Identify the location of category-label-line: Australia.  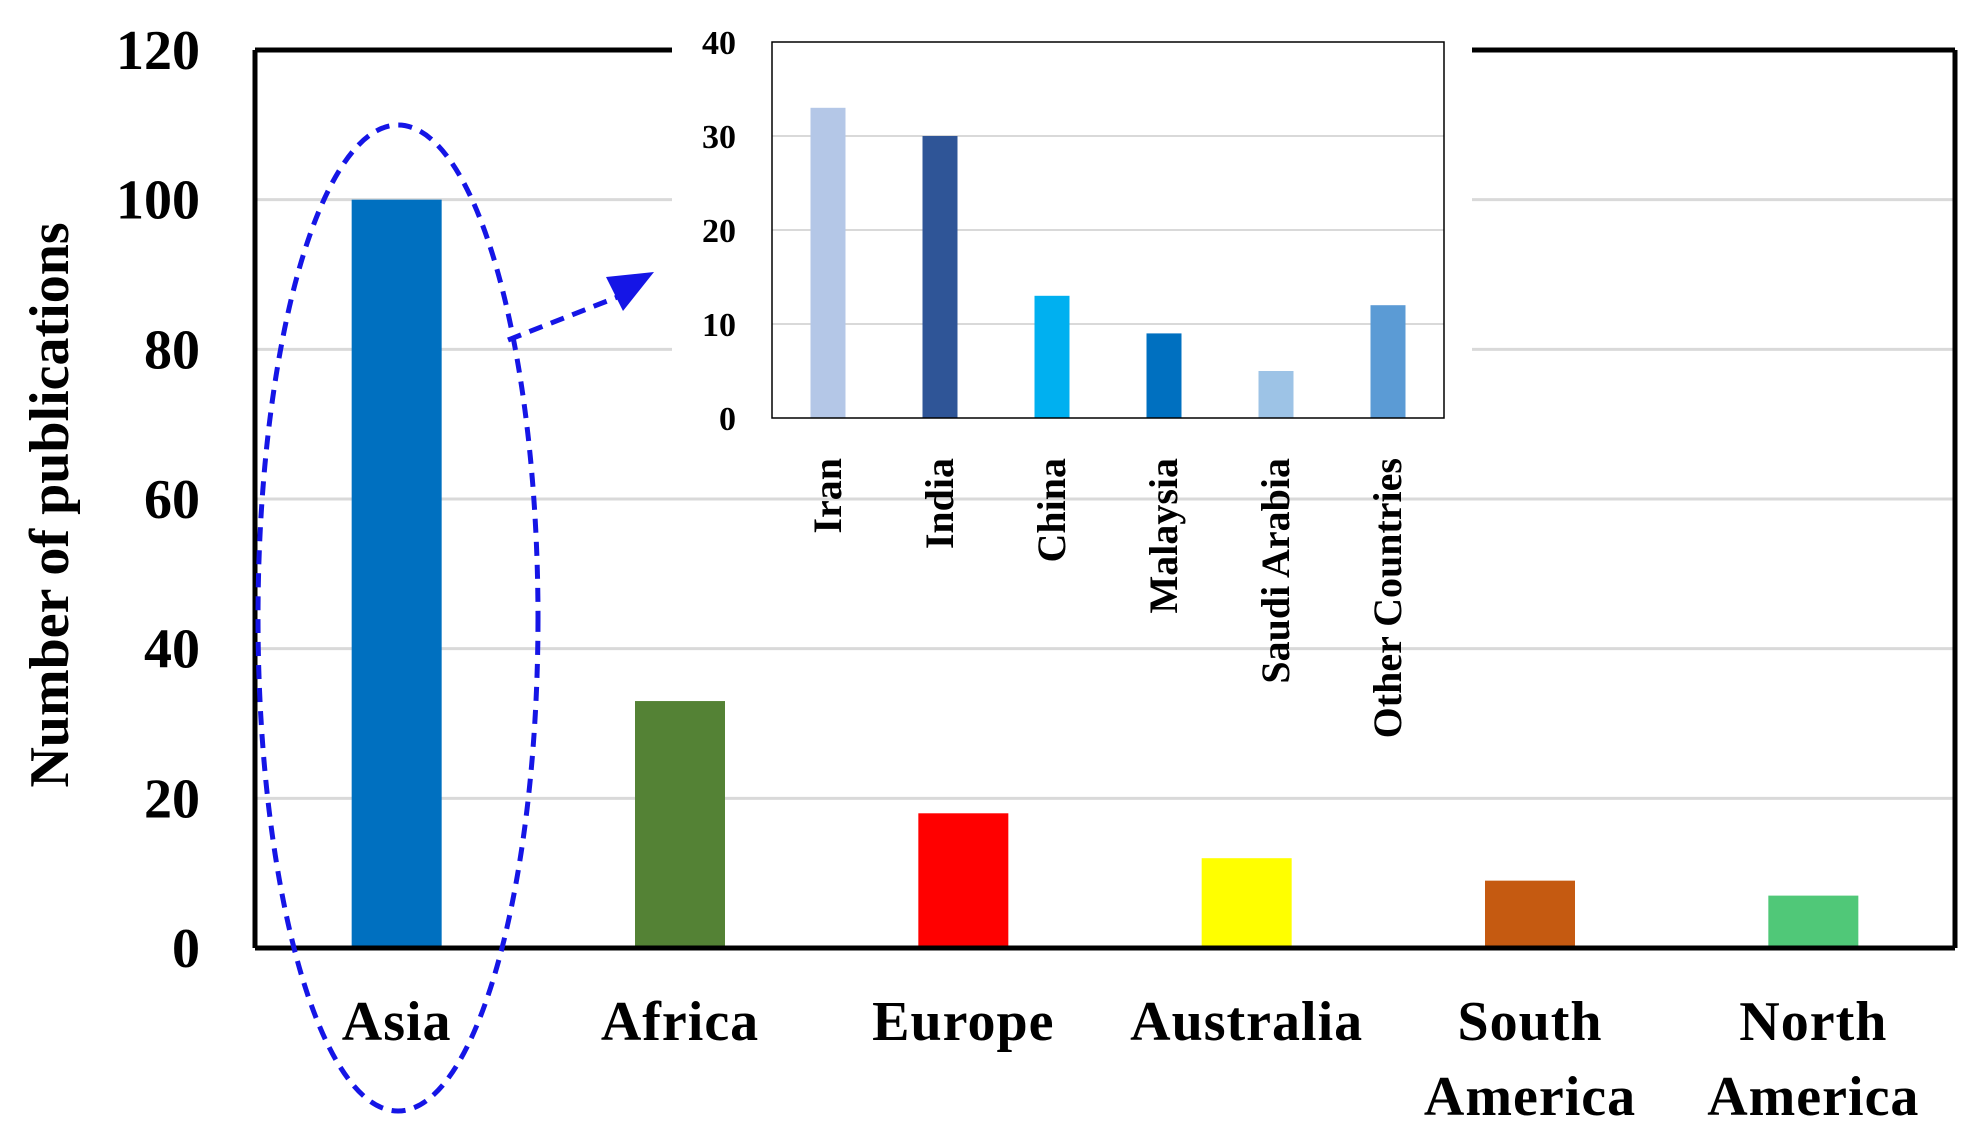
(1246, 1022).